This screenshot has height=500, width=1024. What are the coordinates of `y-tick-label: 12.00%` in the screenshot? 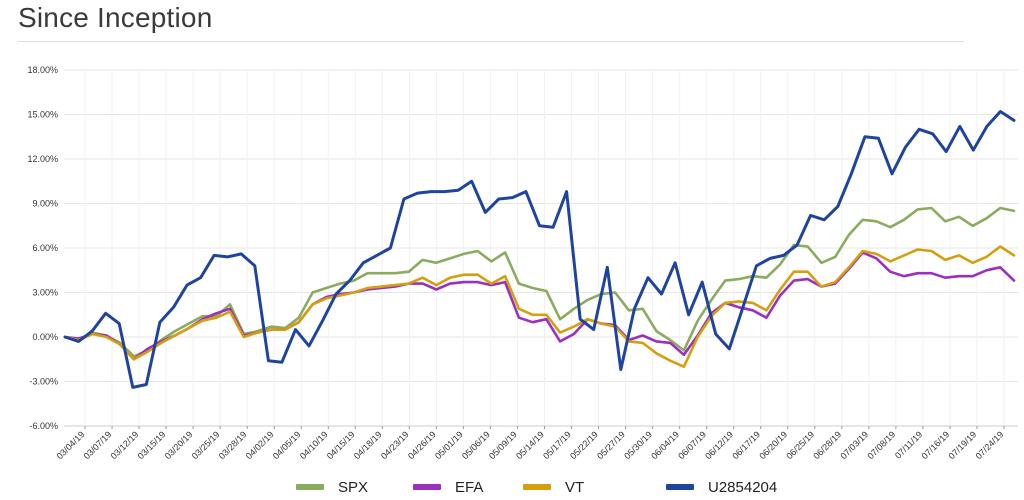 It's located at (42, 159).